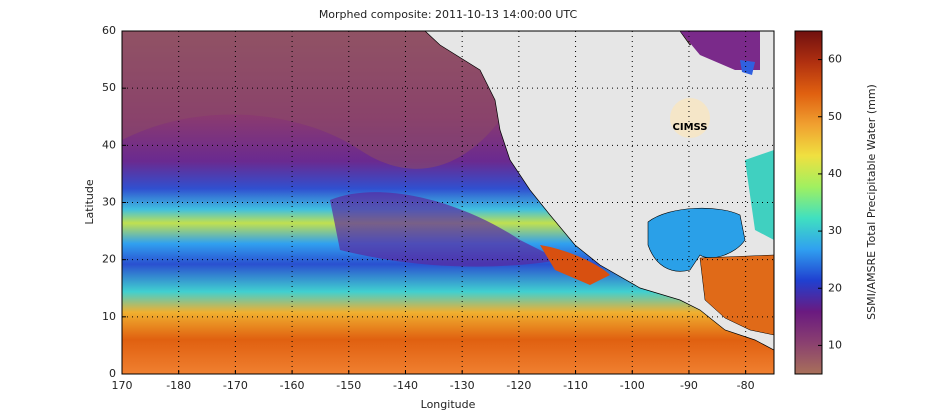 The image size is (930, 419). I want to click on colorbar-tick-label: 60, so click(835, 59).